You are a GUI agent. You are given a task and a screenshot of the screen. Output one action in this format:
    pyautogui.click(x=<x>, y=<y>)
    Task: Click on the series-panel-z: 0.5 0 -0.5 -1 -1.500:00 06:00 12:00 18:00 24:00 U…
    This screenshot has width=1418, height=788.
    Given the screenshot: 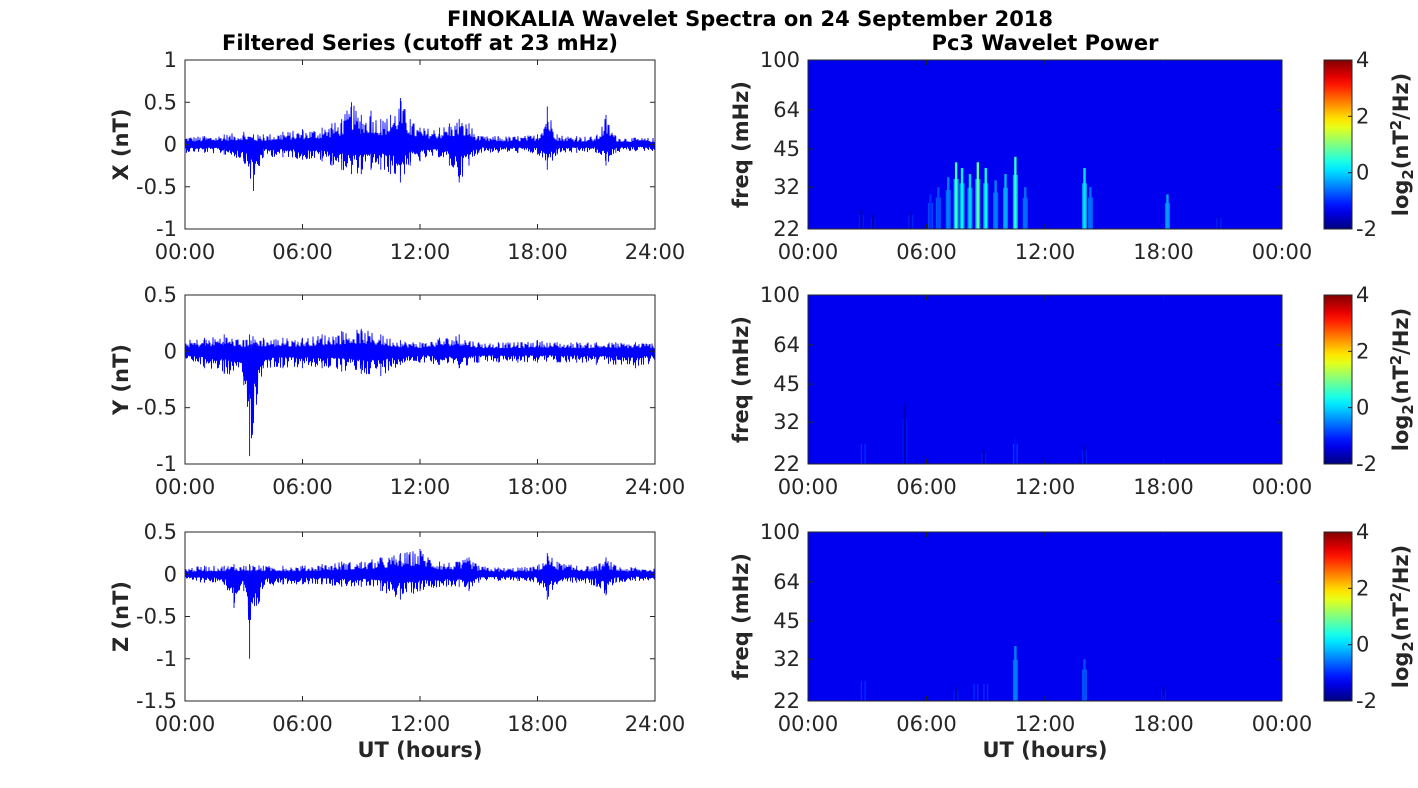 What is the action you would take?
    pyautogui.click(x=397, y=641)
    